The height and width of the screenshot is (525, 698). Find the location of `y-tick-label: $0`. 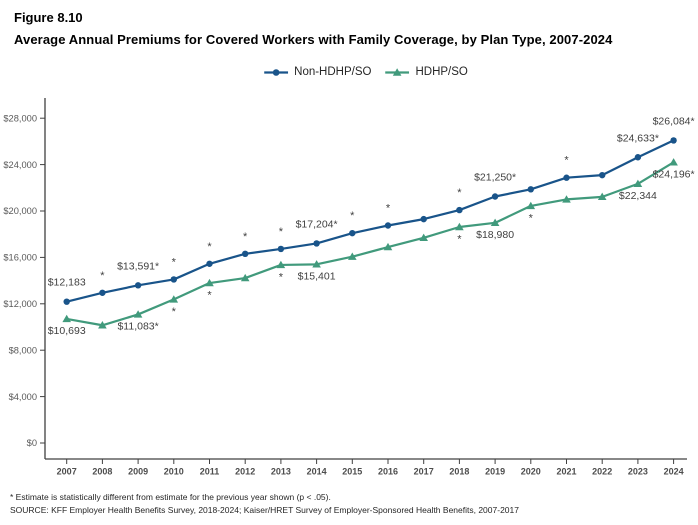

y-tick-label: $0 is located at coordinates (32, 443).